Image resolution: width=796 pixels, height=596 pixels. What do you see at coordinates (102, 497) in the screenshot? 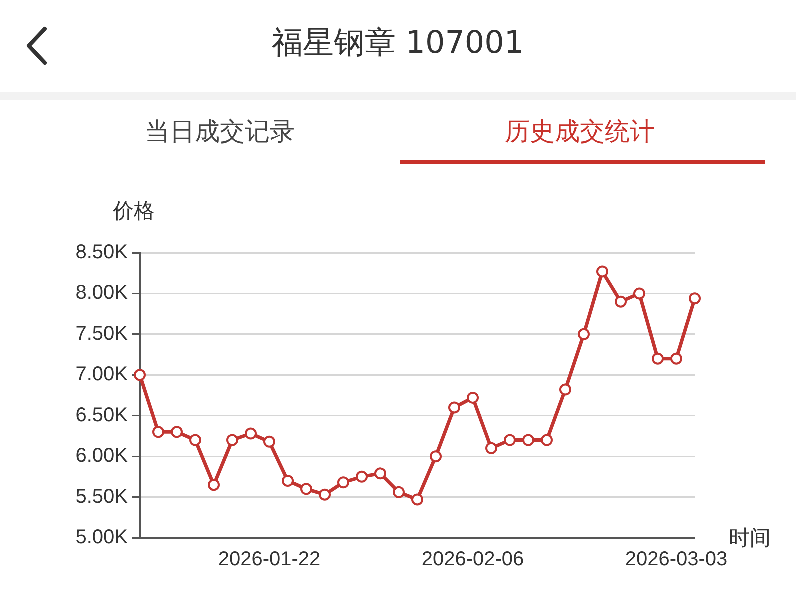
I see `y-tick-label: 5.50K` at bounding box center [102, 497].